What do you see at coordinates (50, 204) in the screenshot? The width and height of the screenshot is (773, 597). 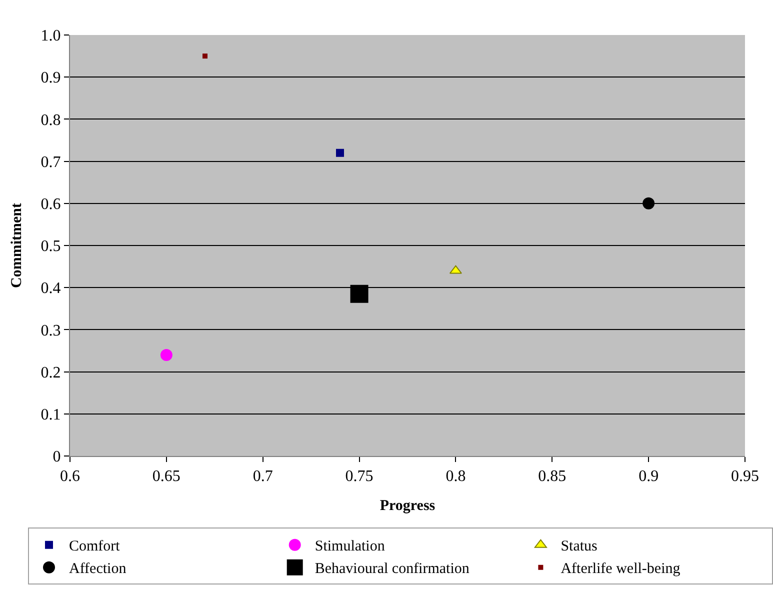 I see `y-tick-label: 0.6` at bounding box center [50, 204].